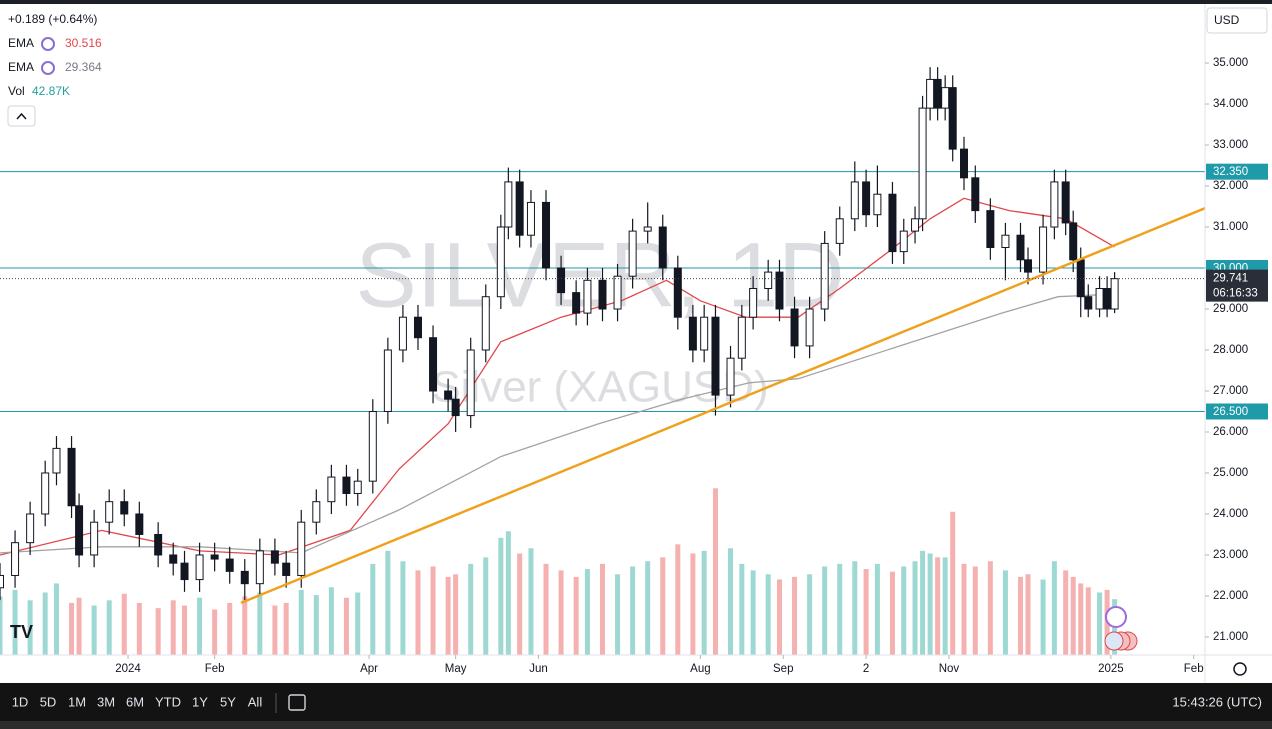 Image resolution: width=1272 pixels, height=729 pixels. What do you see at coordinates (1230, 514) in the screenshot?
I see `y-tick-label: 24.000` at bounding box center [1230, 514].